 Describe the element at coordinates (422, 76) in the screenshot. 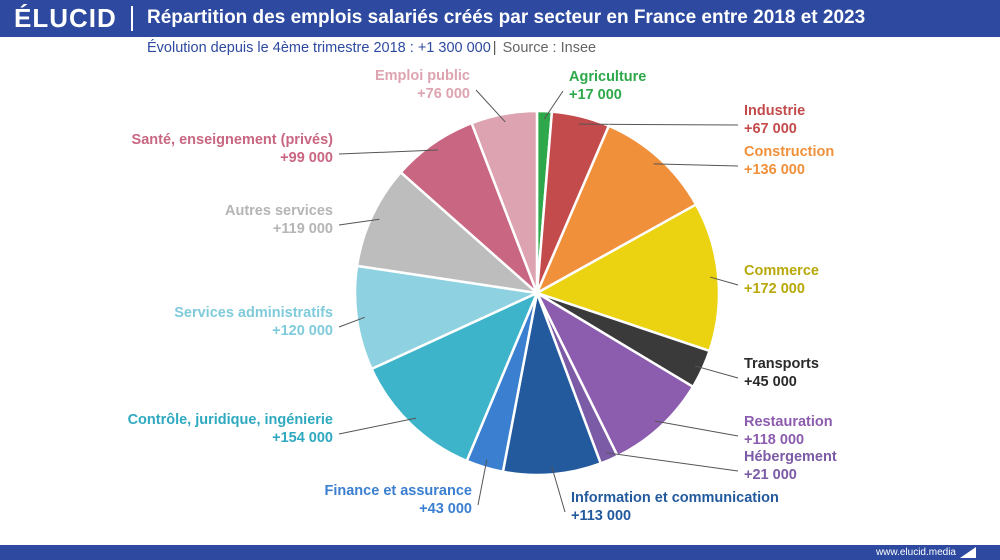

I see `slice-category-label: Emploi public` at that location.